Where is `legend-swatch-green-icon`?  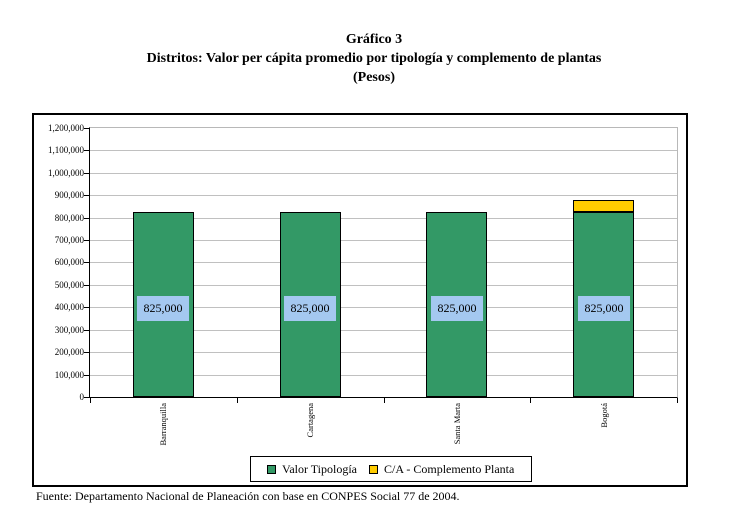 legend-swatch-green-icon is located at coordinates (271, 469).